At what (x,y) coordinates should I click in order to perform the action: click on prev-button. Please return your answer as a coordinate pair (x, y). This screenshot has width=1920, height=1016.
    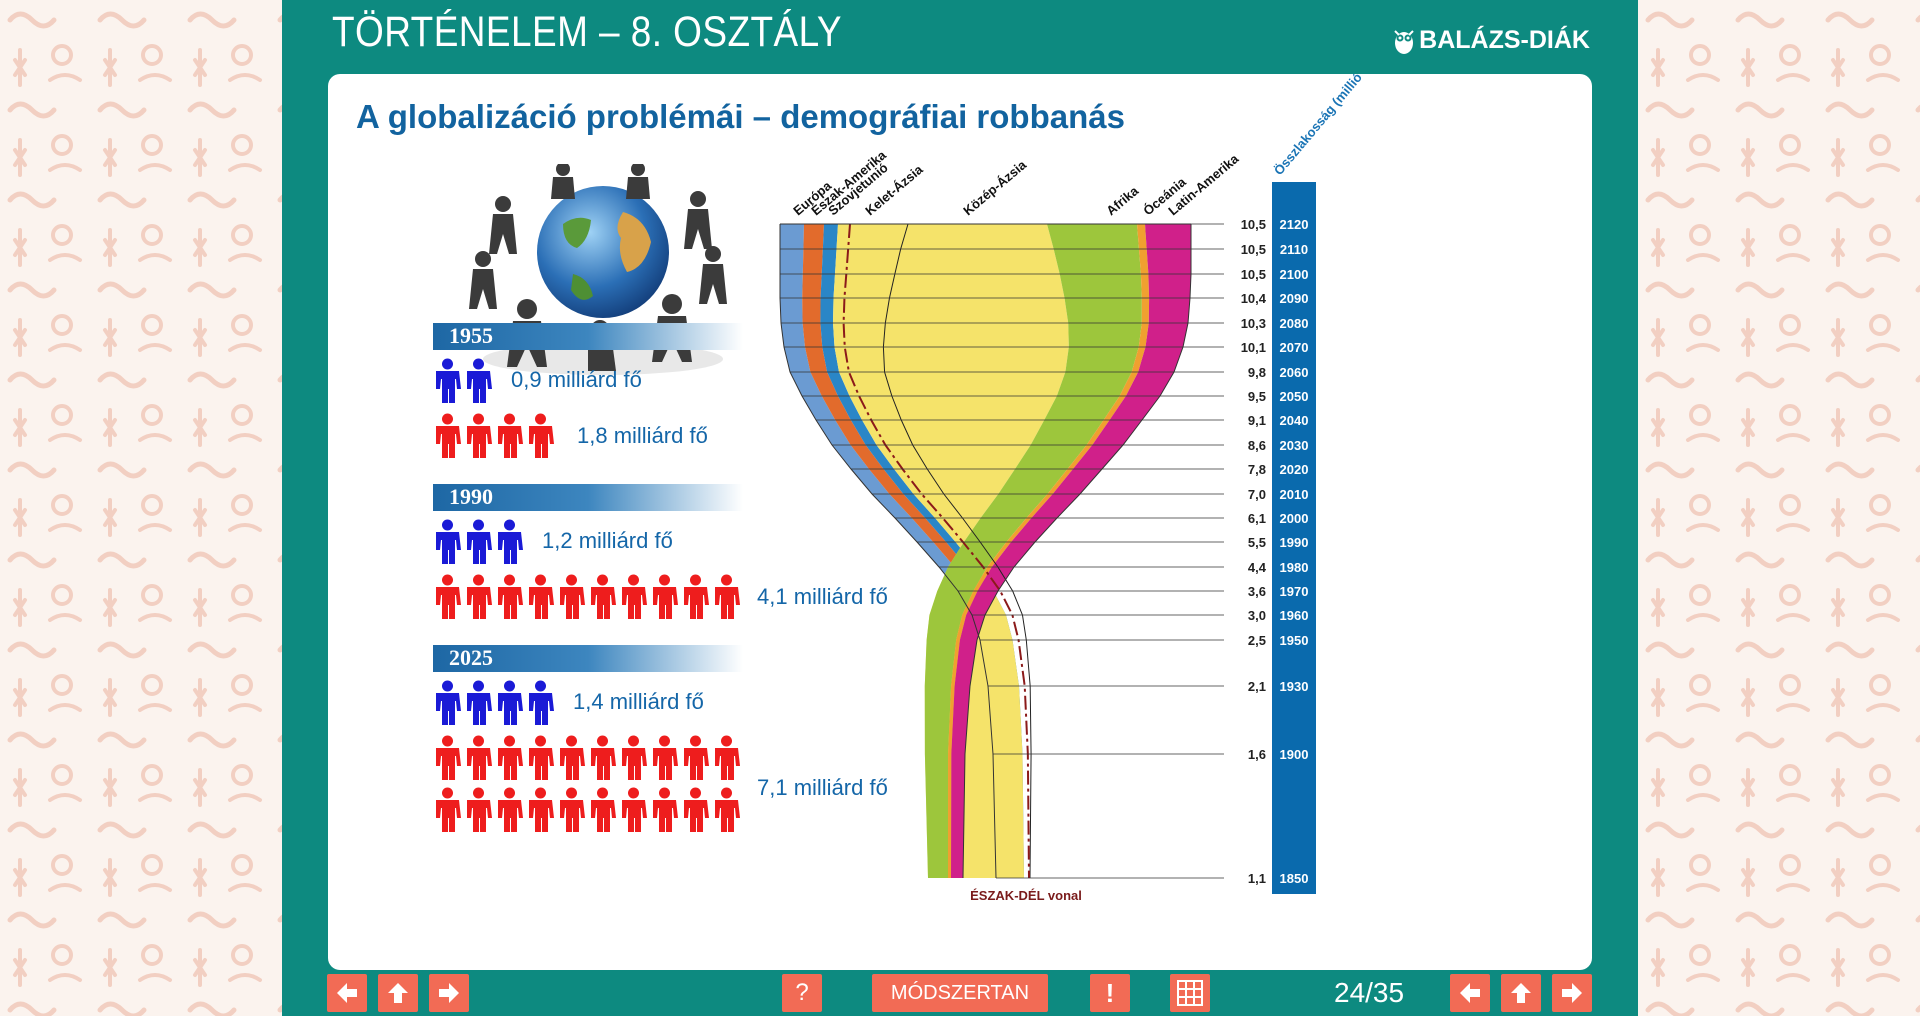
    Looking at the image, I should click on (347, 993).